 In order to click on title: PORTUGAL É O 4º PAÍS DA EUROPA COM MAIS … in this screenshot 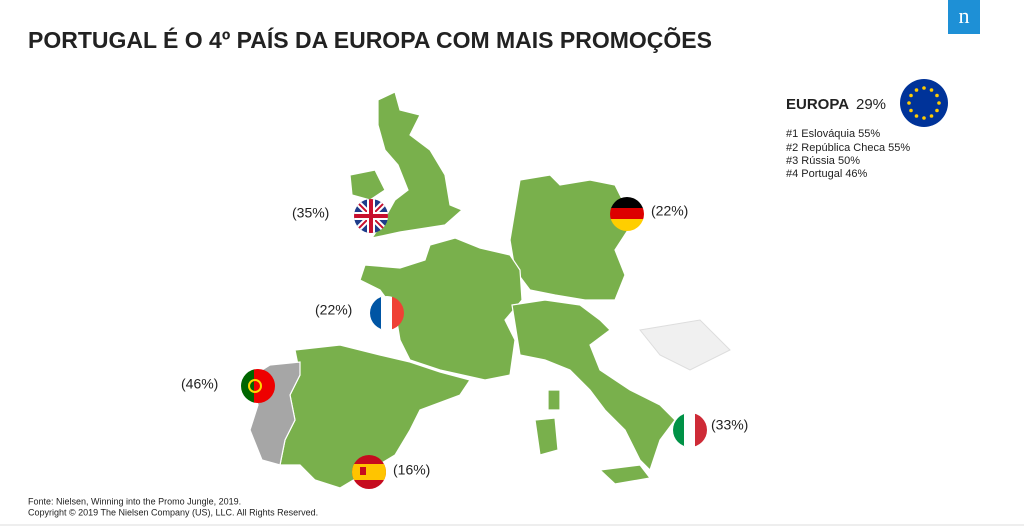, I will do `click(370, 39)`.